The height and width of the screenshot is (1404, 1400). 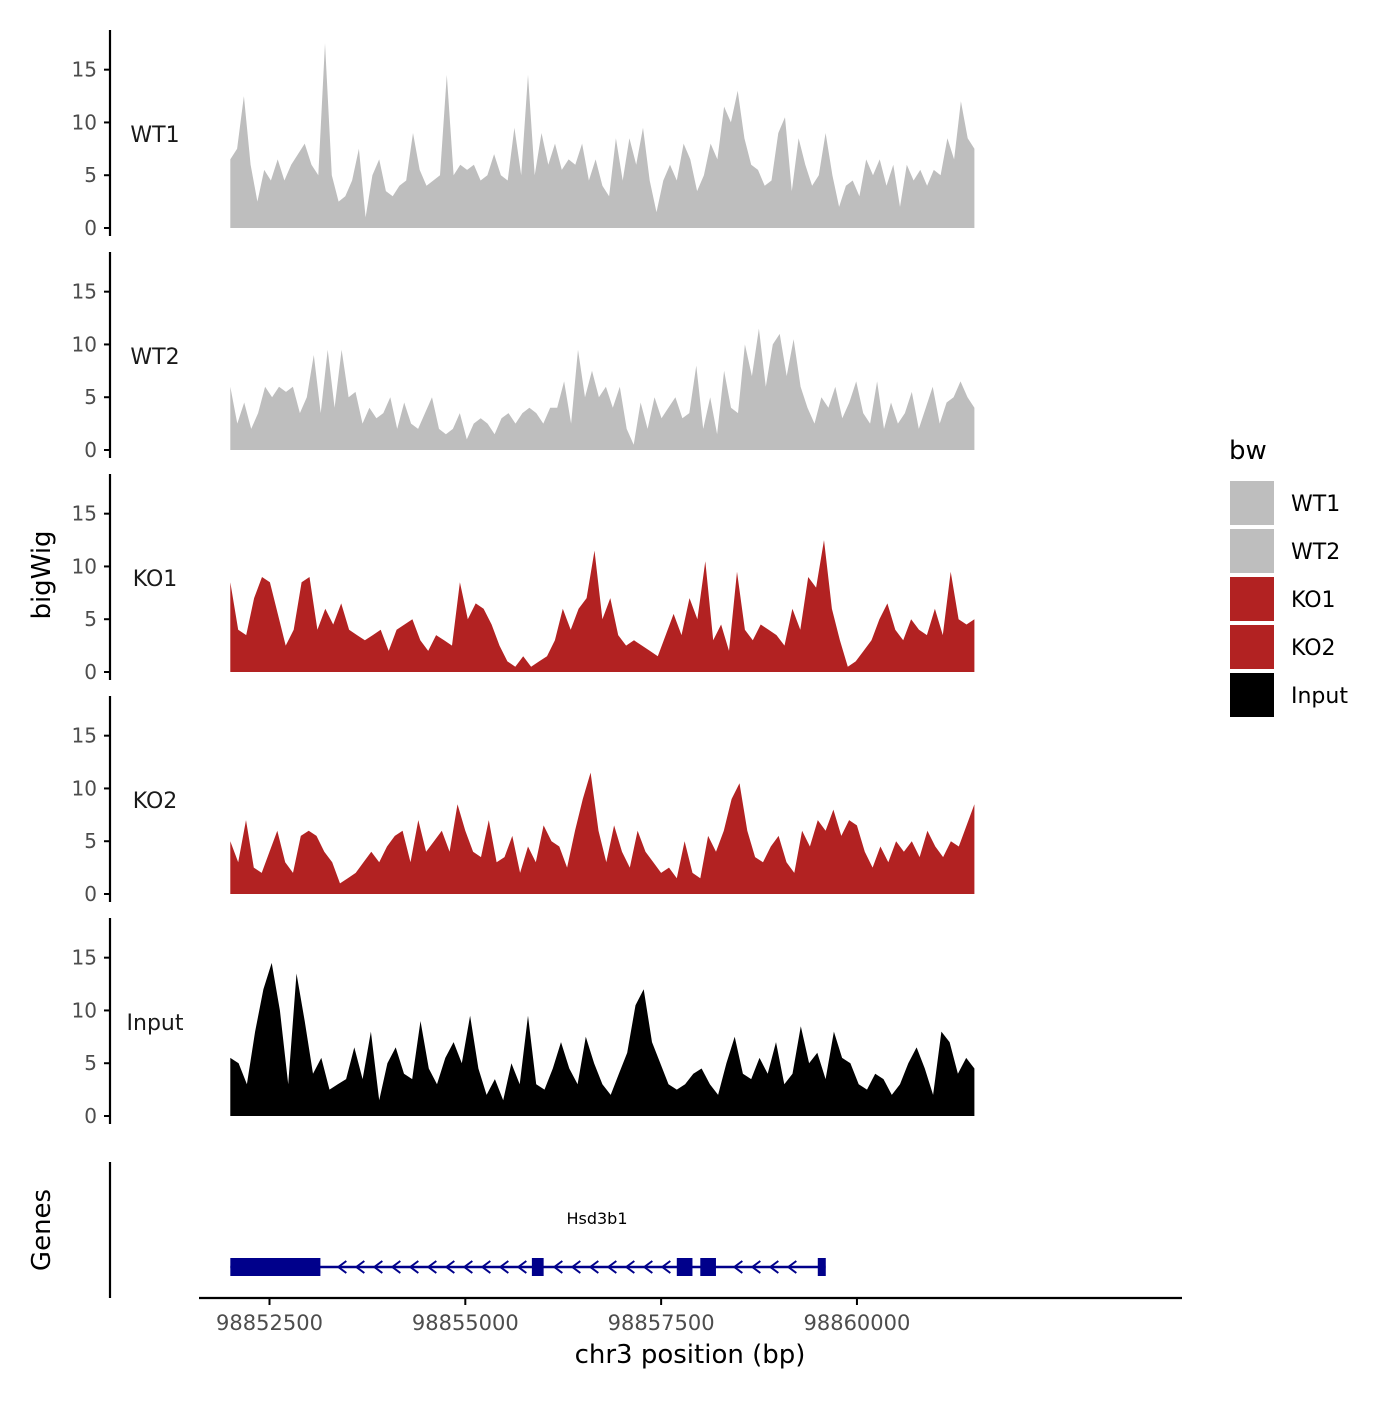 What do you see at coordinates (528, 1267) in the screenshot?
I see `gene-model-hsd3b1` at bounding box center [528, 1267].